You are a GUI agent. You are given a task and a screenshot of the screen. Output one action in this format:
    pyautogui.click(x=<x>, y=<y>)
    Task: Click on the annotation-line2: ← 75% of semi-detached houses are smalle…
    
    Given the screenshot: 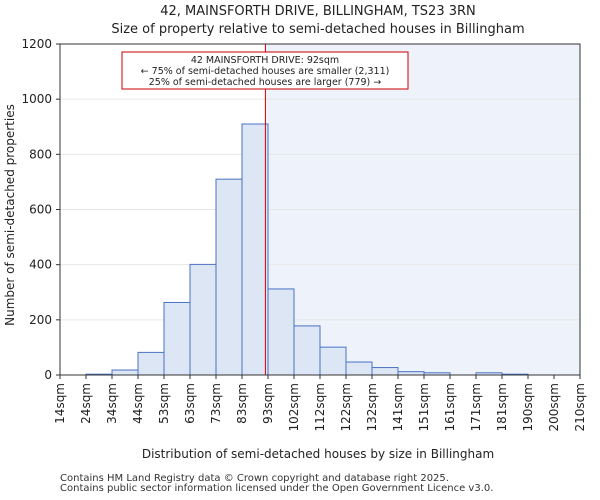 What is the action you would take?
    pyautogui.click(x=265, y=71)
    